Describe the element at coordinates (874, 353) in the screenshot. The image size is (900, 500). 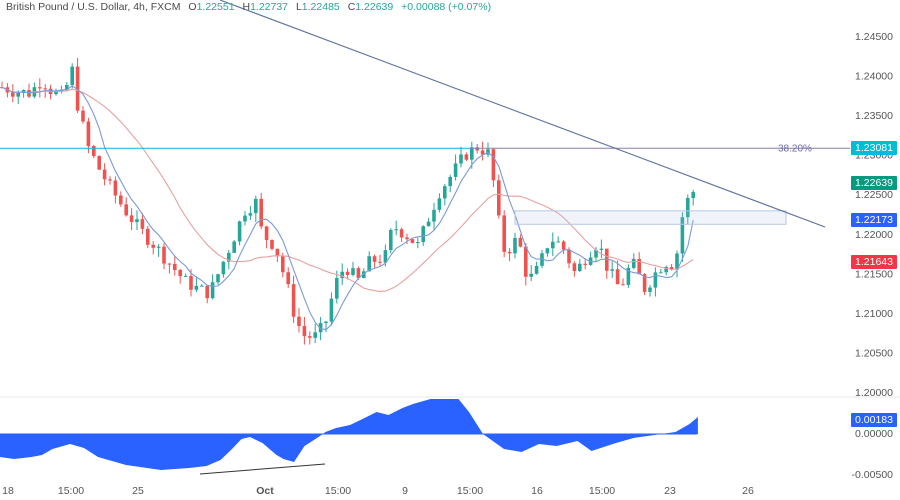
I see `svg-text: 1.20500` at that location.